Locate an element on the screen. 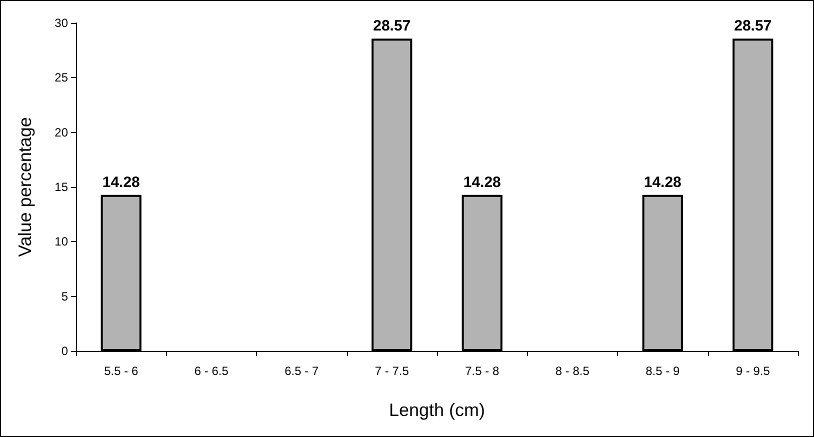 The height and width of the screenshot is (437, 814). y-tick-label: 0 is located at coordinates (64, 351).